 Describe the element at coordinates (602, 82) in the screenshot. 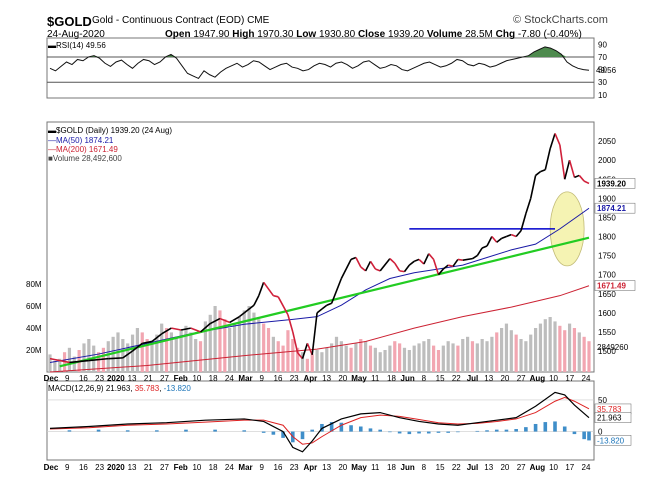

I see `rsi-tick-label: 30` at that location.